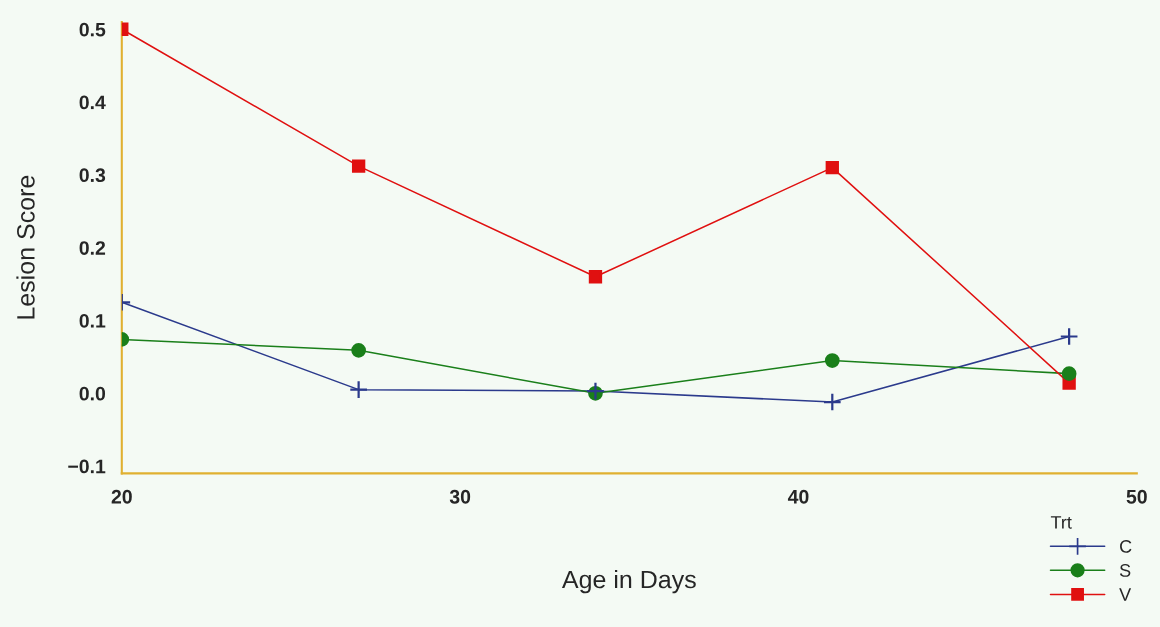 The image size is (1160, 627). I want to click on y-tick-label: 0.1, so click(92, 320).